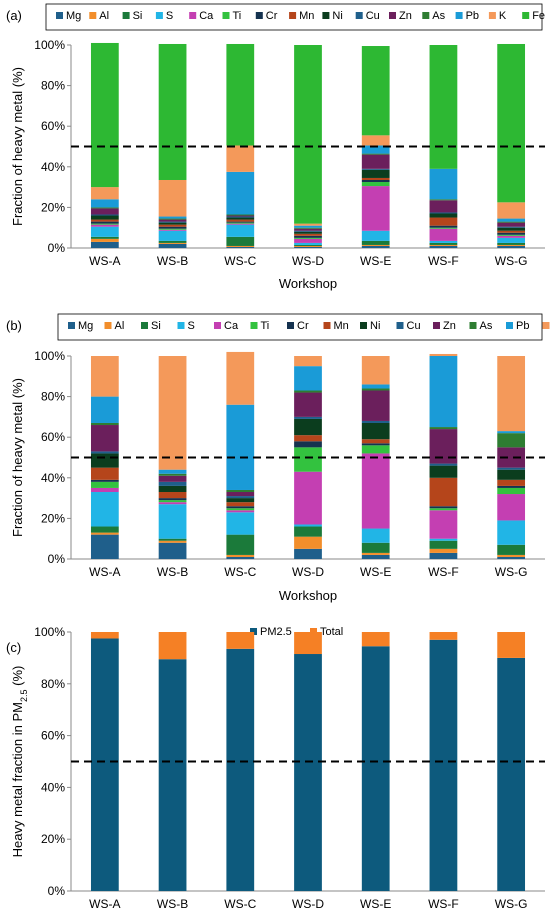 The height and width of the screenshot is (917, 550). Describe the element at coordinates (73, 16) in the screenshot. I see `legend-label-mg: Mg` at that location.